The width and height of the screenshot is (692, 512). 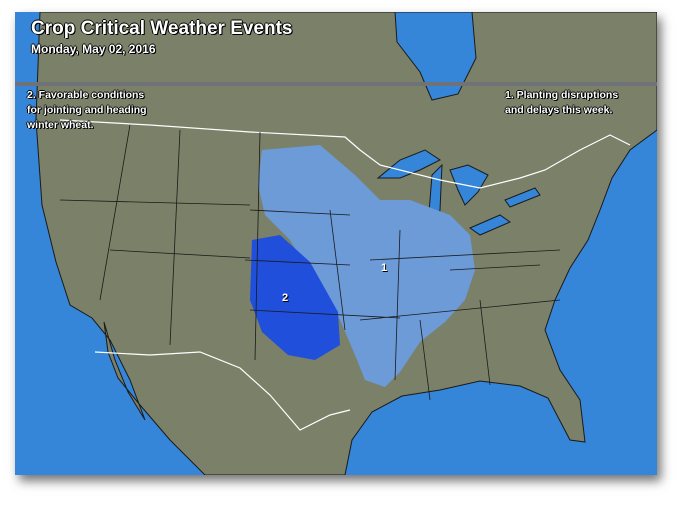 I want to click on area-1-label: 1, so click(x=384, y=268).